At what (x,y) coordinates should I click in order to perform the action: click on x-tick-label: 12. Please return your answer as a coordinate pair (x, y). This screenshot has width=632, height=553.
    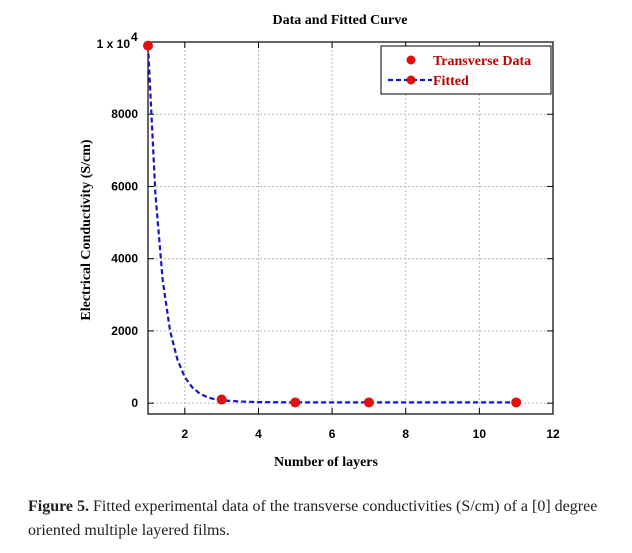
    Looking at the image, I should click on (553, 434).